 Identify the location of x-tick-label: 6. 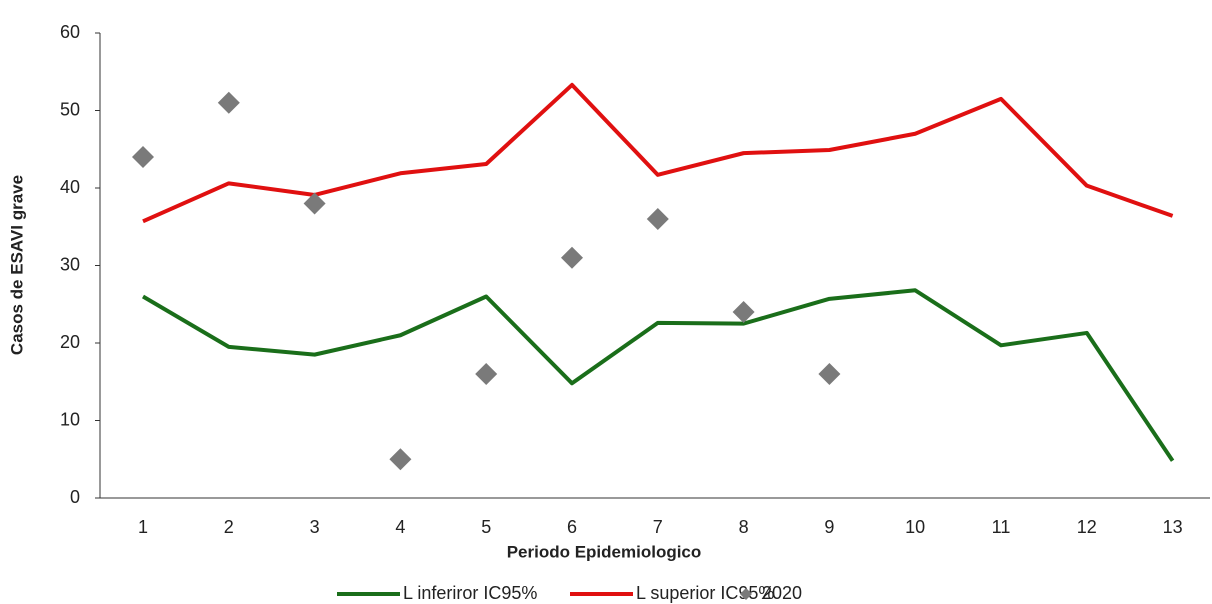
(572, 527).